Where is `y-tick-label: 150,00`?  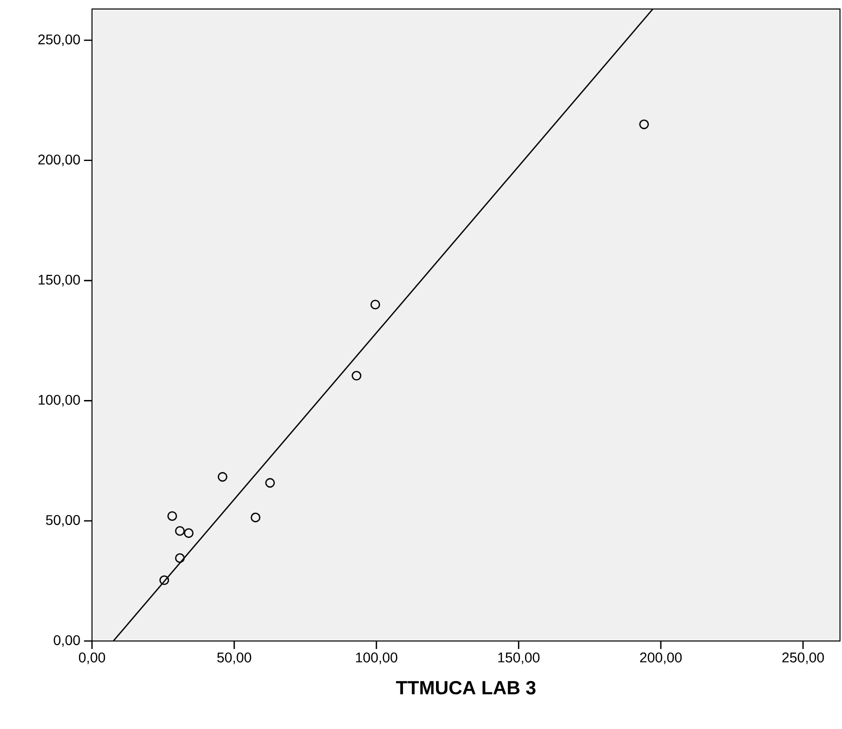
y-tick-label: 150,00 is located at coordinates (59, 280).